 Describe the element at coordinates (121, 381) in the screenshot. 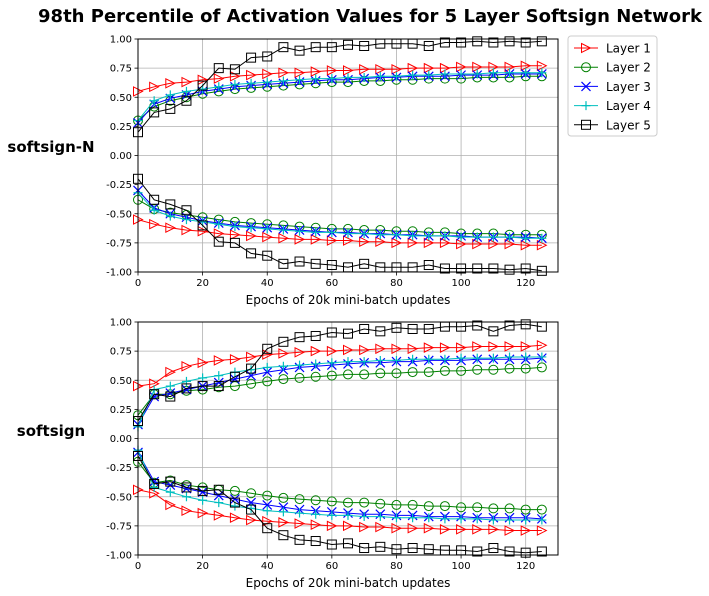

I see `y-tick-label: 0.50` at that location.